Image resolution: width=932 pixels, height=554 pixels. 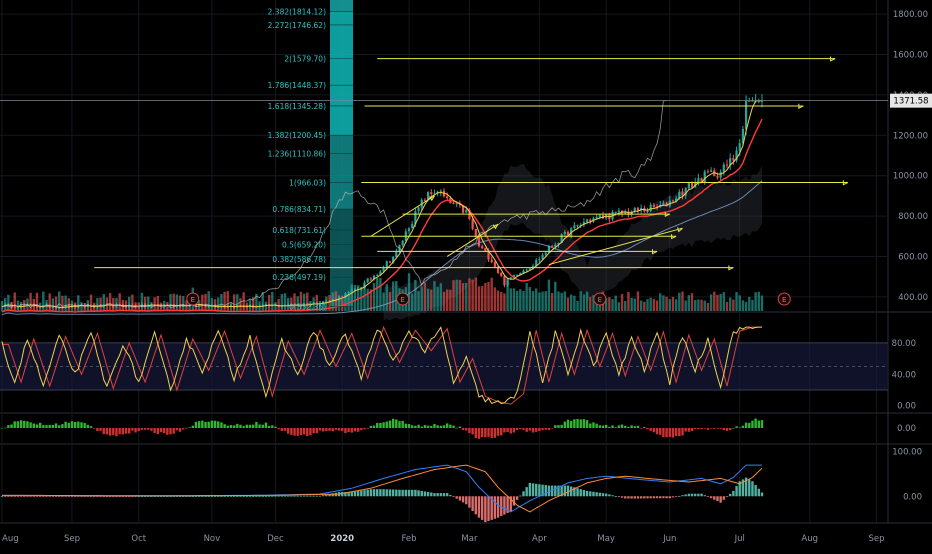 What do you see at coordinates (910, 136) in the screenshot?
I see `price-tick-label: 1200.00` at bounding box center [910, 136].